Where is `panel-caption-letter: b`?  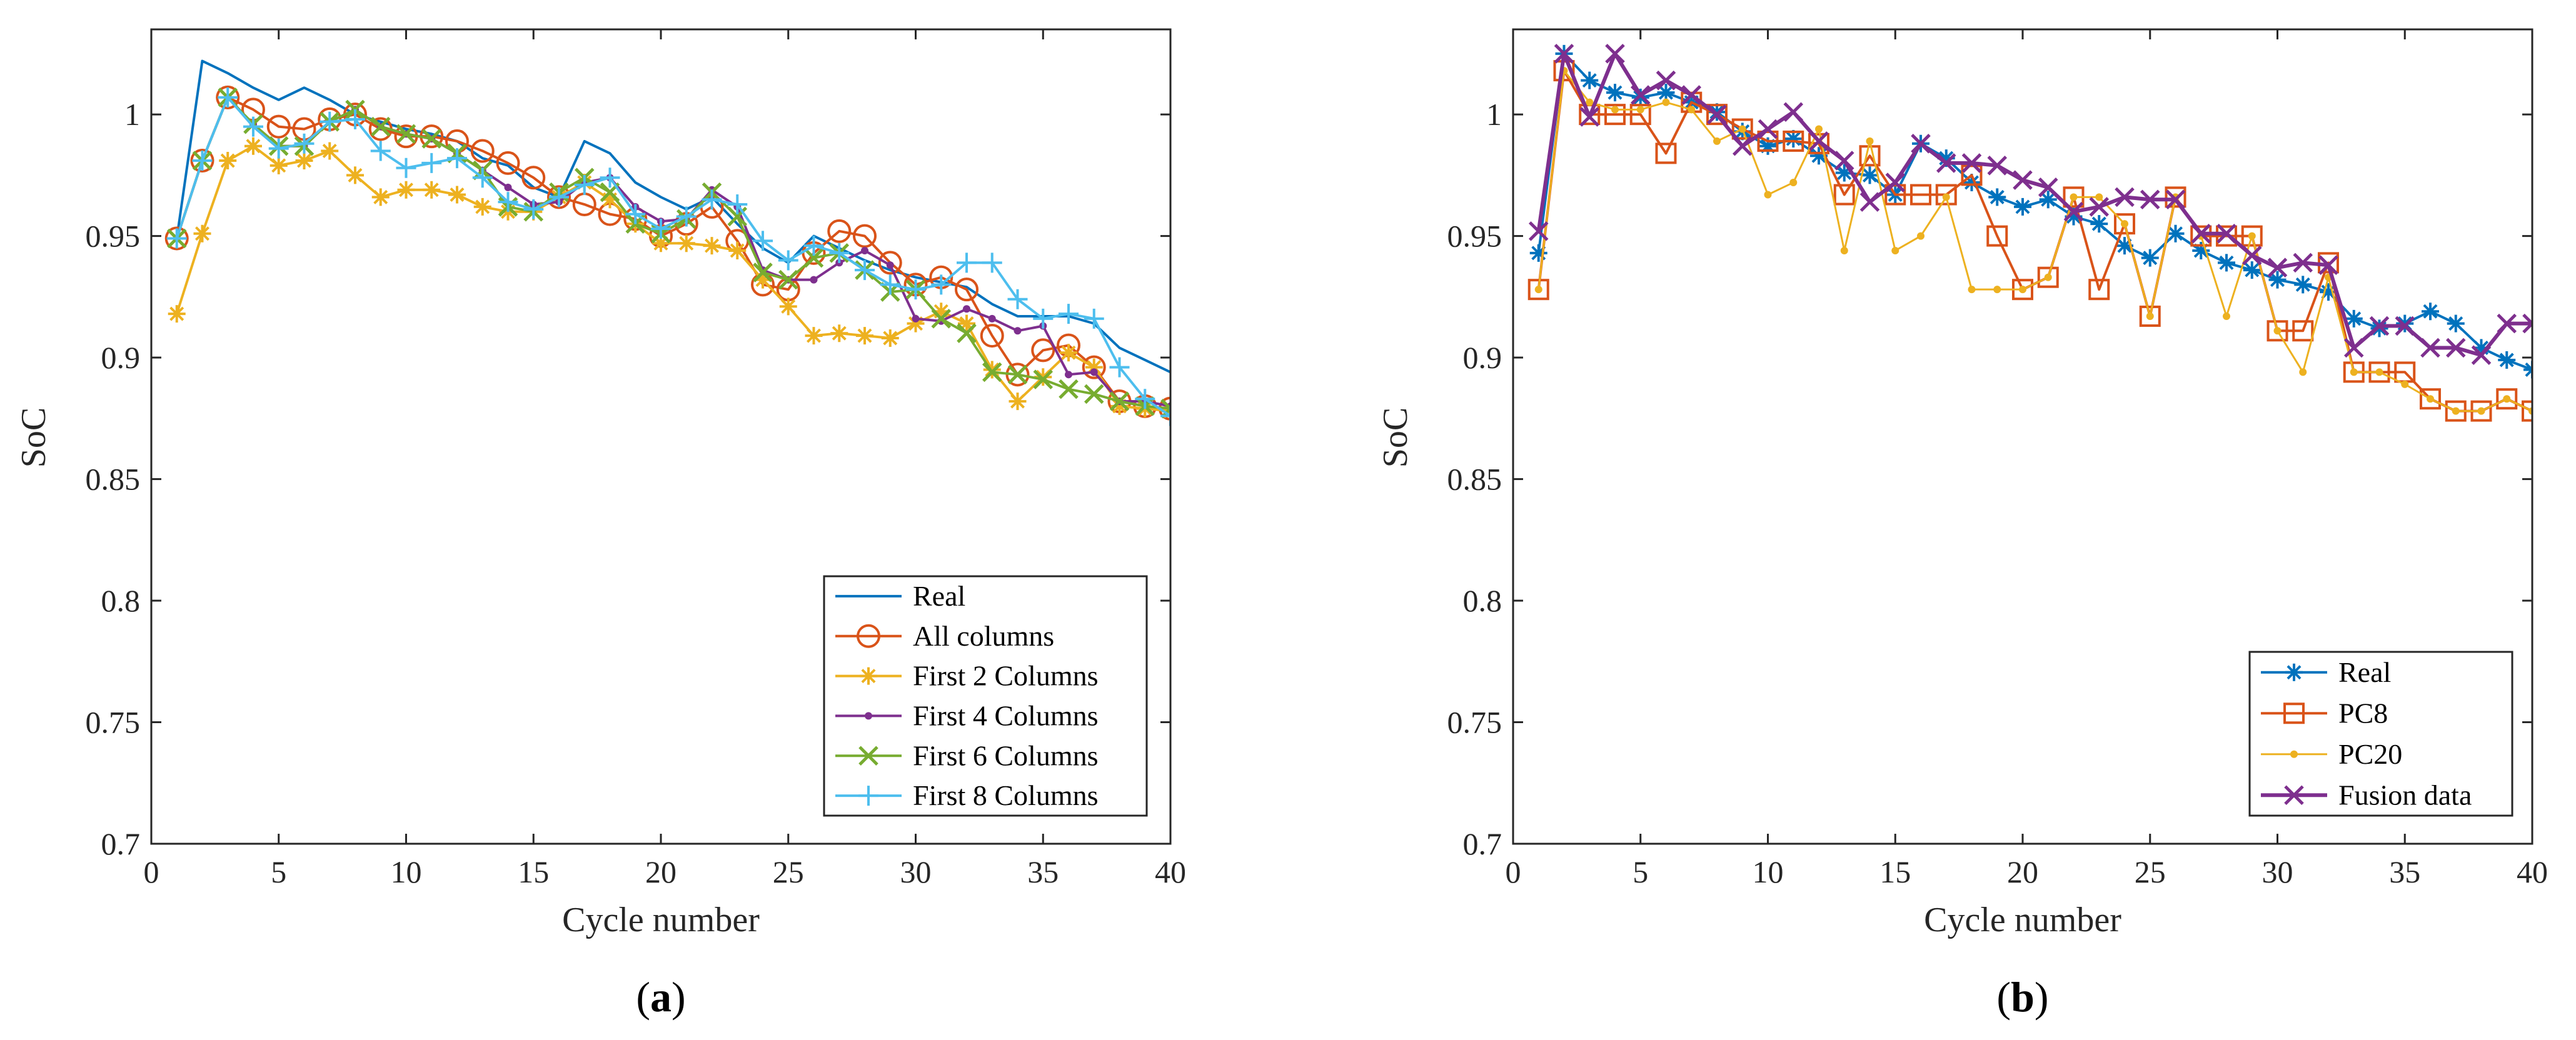 panel-caption-letter: b is located at coordinates (2023, 997).